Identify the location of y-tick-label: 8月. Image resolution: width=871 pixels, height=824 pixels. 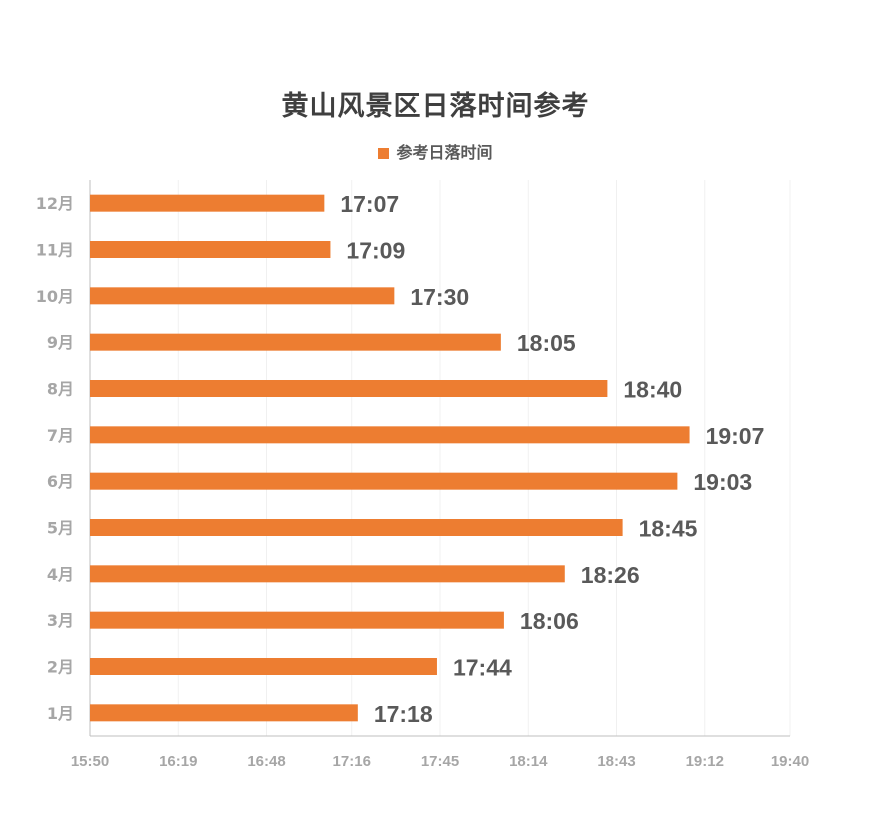
(60, 389).